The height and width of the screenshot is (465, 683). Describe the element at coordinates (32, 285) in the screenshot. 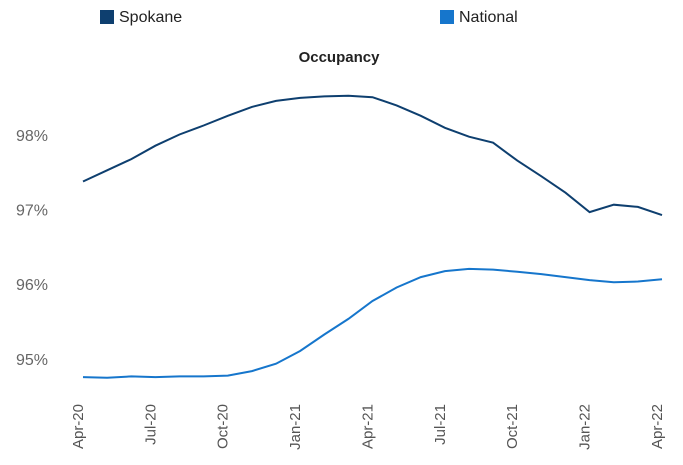

I see `y-tick-label: 96%` at that location.